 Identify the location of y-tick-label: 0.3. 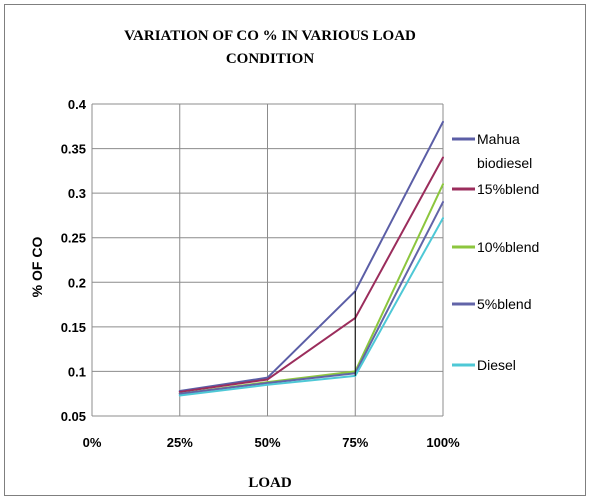
(77, 193).